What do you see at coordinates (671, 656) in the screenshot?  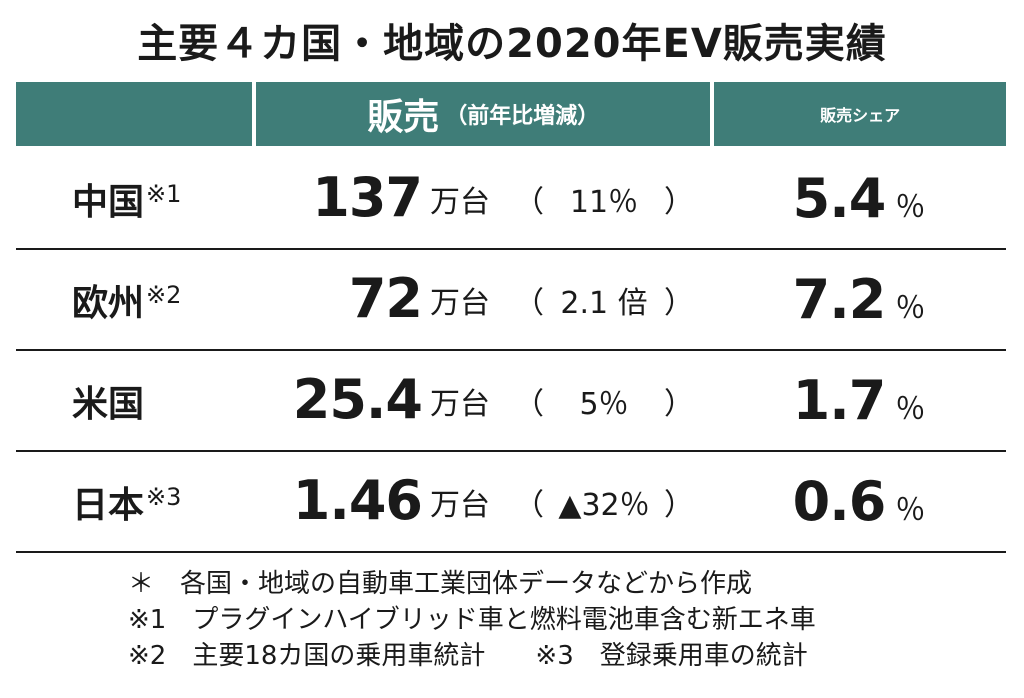 I see `footnote-3: ※3 登録乗用車の統計` at bounding box center [671, 656].